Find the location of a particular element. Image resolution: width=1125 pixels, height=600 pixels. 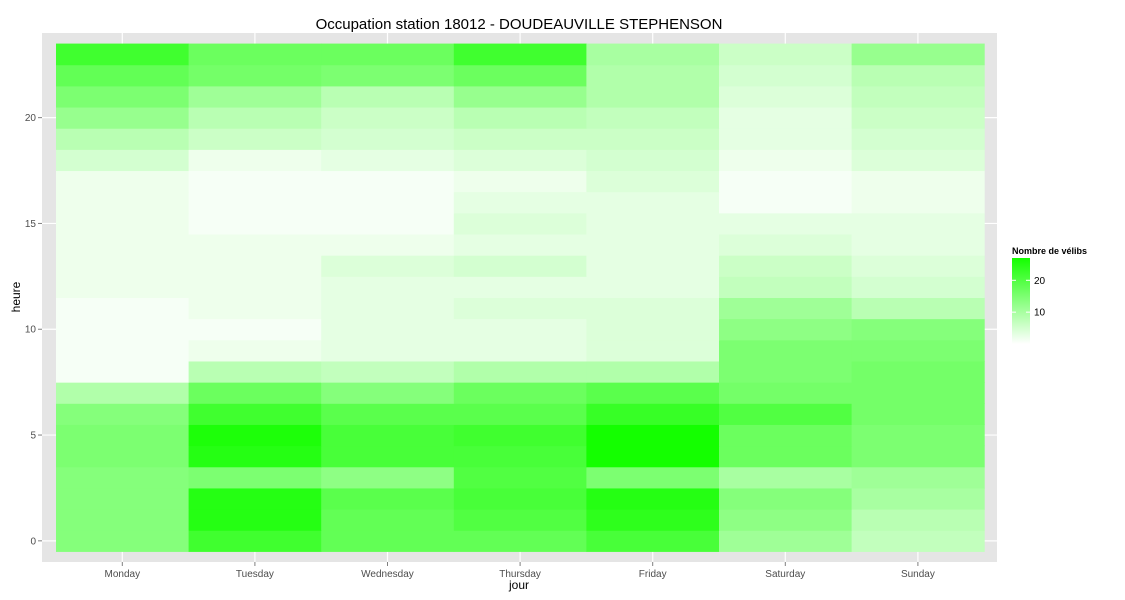

legend-label: 20 is located at coordinates (1040, 281).